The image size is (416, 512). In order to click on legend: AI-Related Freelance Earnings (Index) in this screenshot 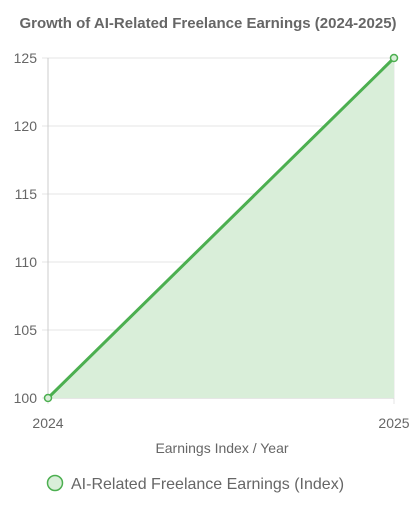, I will do `click(195, 484)`.